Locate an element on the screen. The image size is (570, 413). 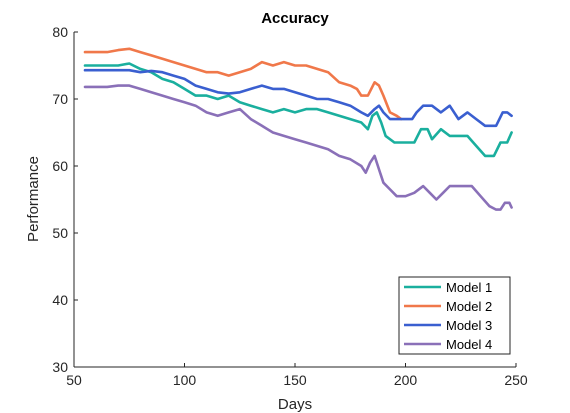
legend: Model 1 Model 2 Model 3 Model 4 is located at coordinates (454, 315).